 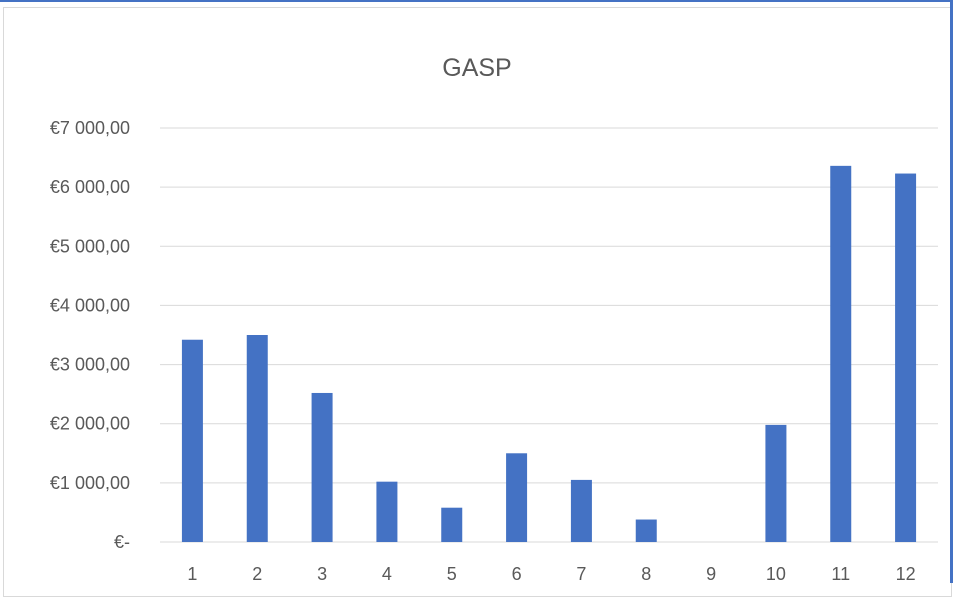 I want to click on x-tick-label-5: 5, so click(x=452, y=573).